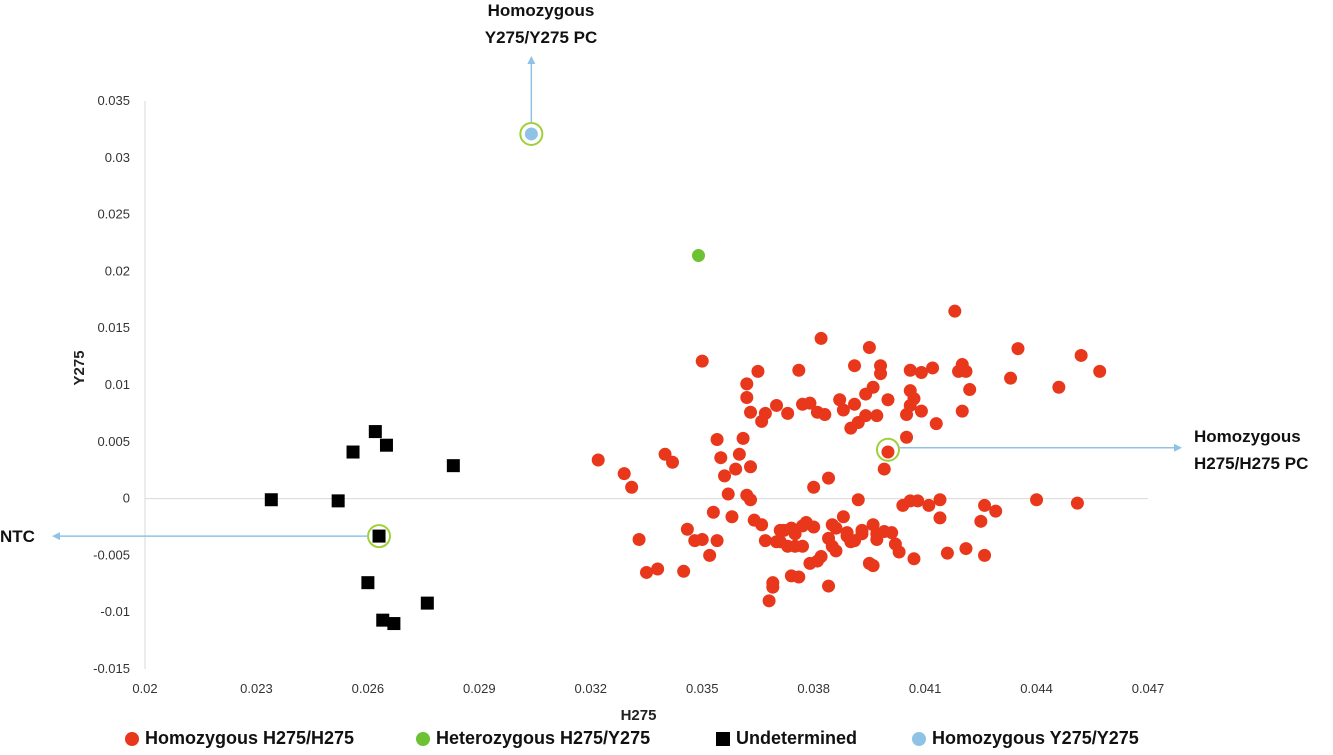 This screenshot has width=1333, height=755. Describe the element at coordinates (113, 441) in the screenshot. I see `y-tick-label: 0.005` at that location.